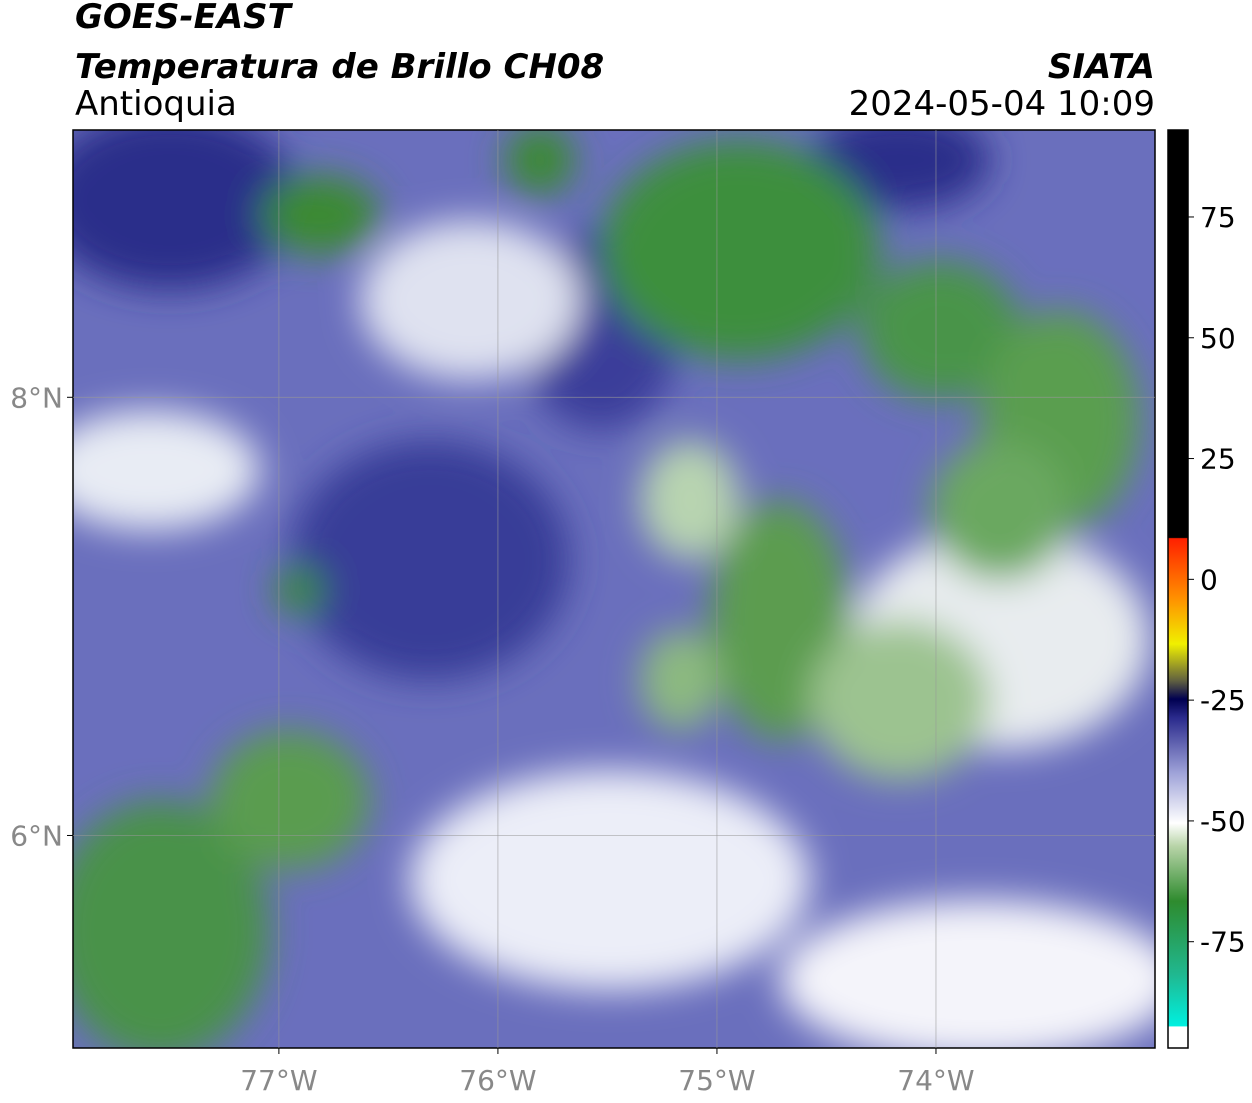 The image size is (1252, 1103). I want to click on region: Antioquia, so click(156, 104).